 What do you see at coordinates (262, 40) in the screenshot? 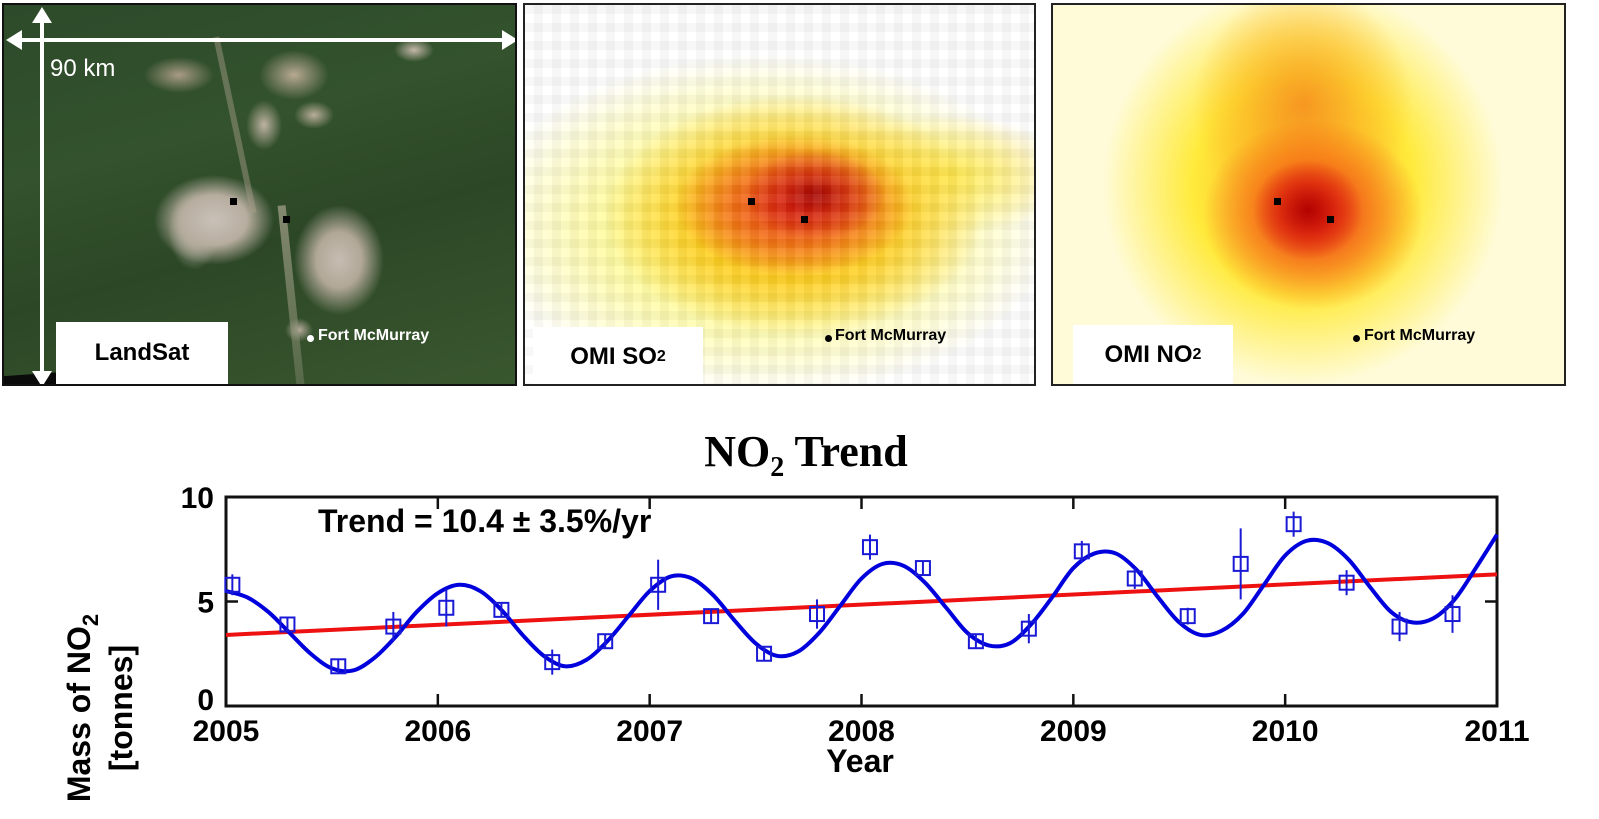
I see `scale-bar-horizontal` at bounding box center [262, 40].